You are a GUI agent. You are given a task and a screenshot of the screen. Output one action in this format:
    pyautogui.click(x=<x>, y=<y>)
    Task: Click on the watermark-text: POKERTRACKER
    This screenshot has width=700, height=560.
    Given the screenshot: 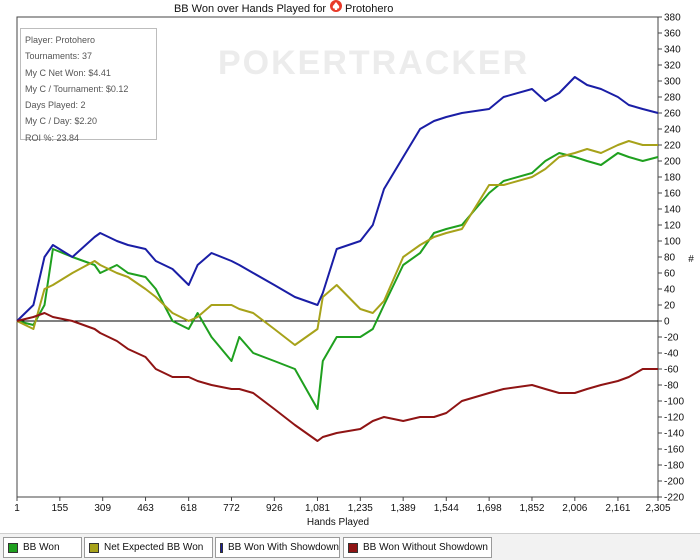 What is the action you would take?
    pyautogui.click(x=373, y=63)
    